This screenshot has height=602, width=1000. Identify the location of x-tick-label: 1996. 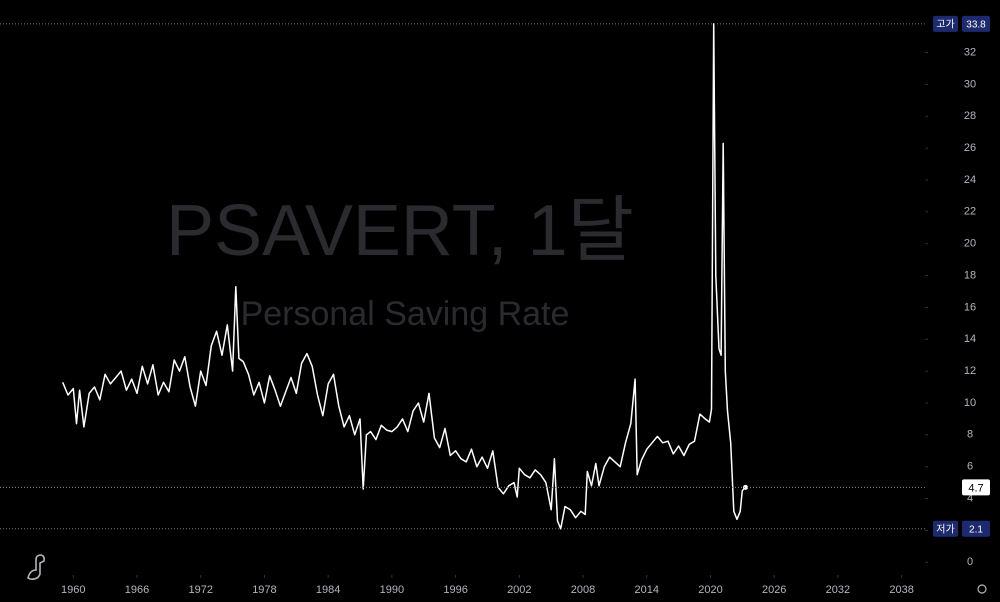
(455, 590).